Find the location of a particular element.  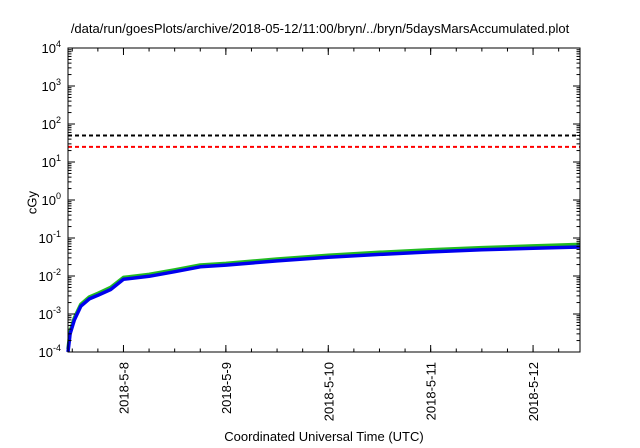

x-tick-label: 2018-5-9 is located at coordinates (226, 388).